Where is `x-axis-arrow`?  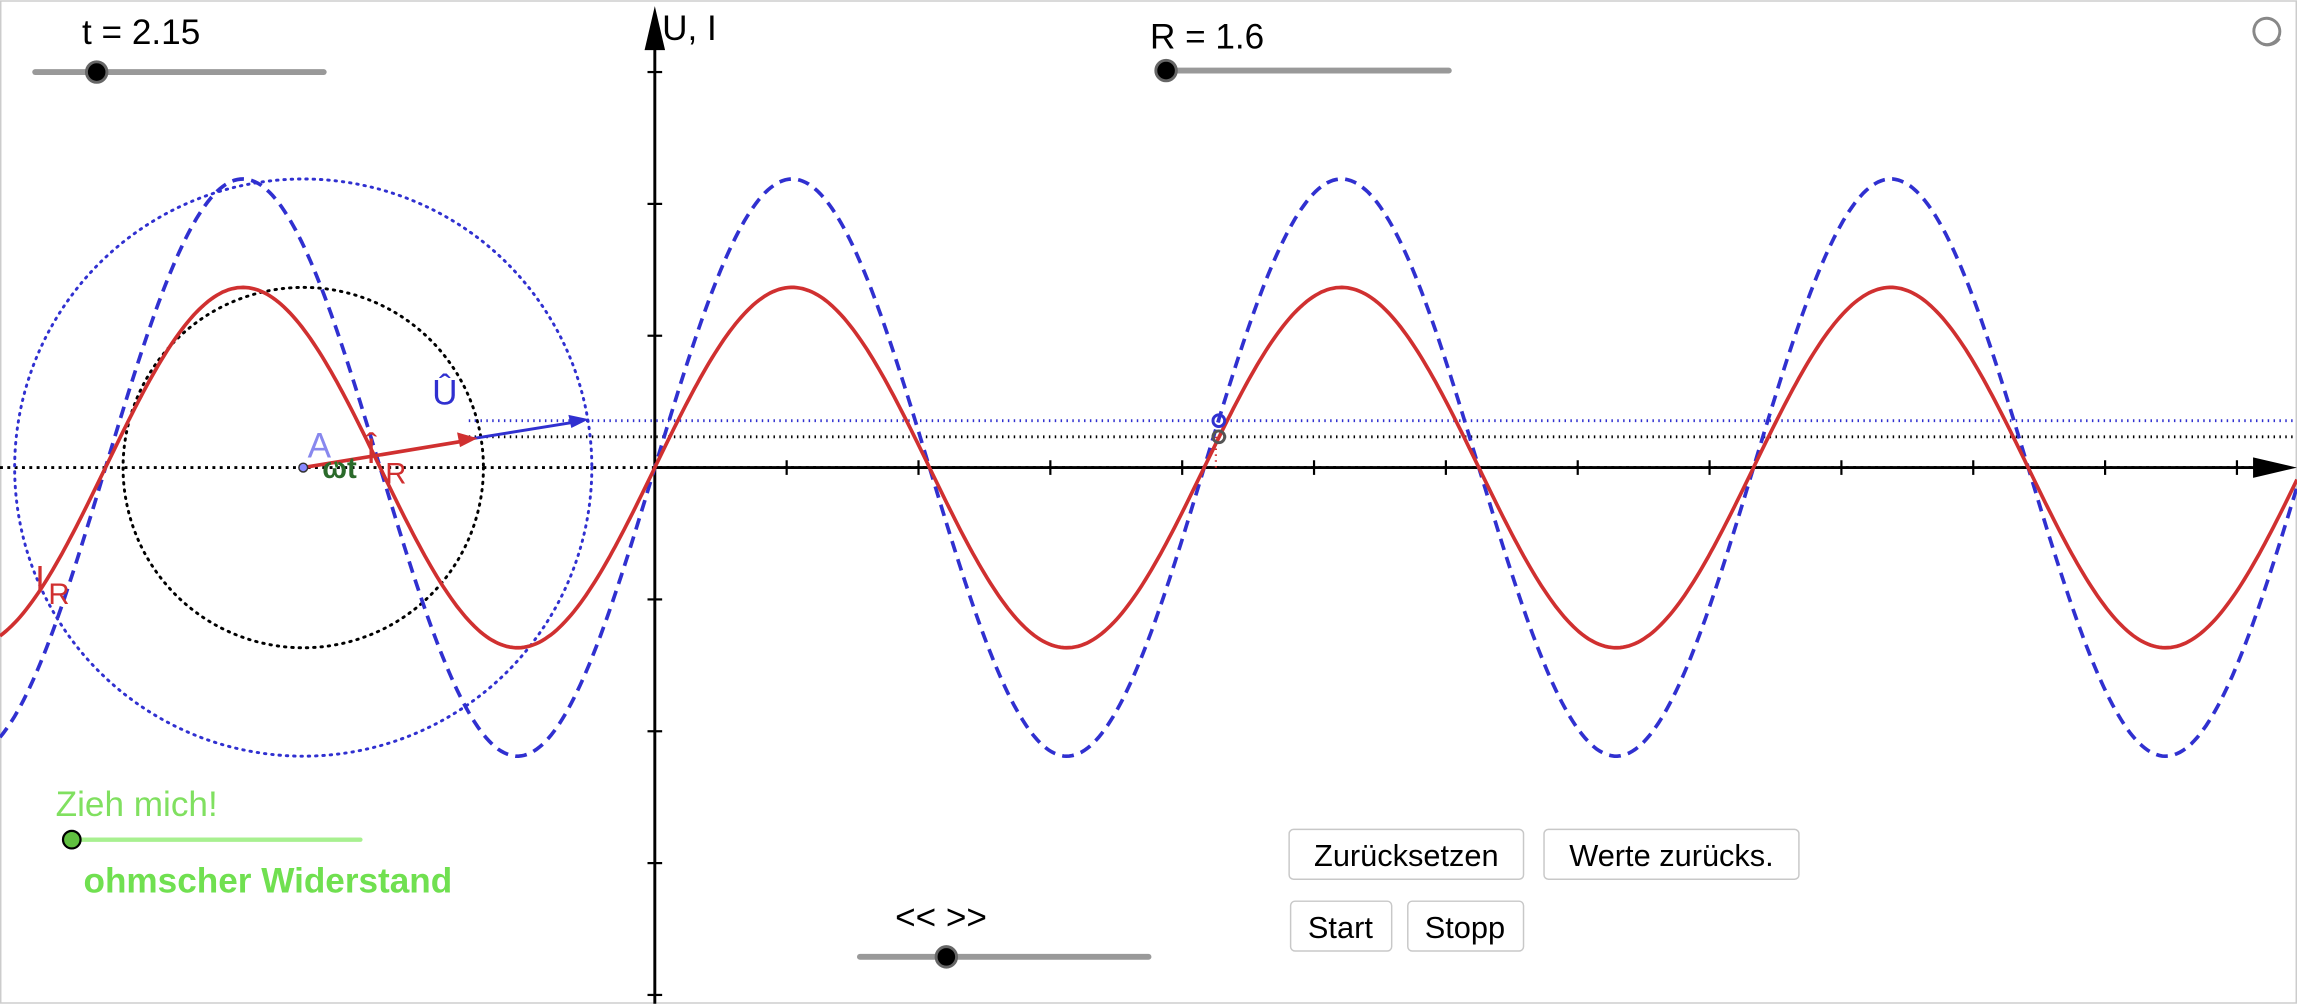
x-axis-arrow is located at coordinates (2275, 467).